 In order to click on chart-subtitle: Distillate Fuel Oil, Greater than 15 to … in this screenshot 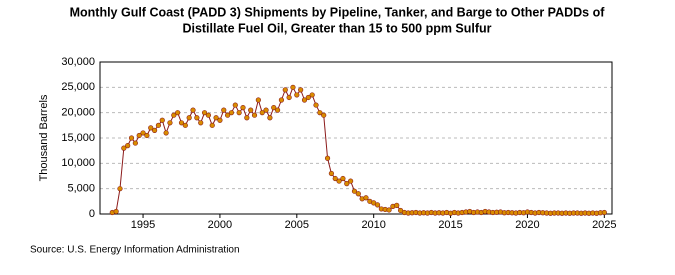, I will do `click(336, 28)`.